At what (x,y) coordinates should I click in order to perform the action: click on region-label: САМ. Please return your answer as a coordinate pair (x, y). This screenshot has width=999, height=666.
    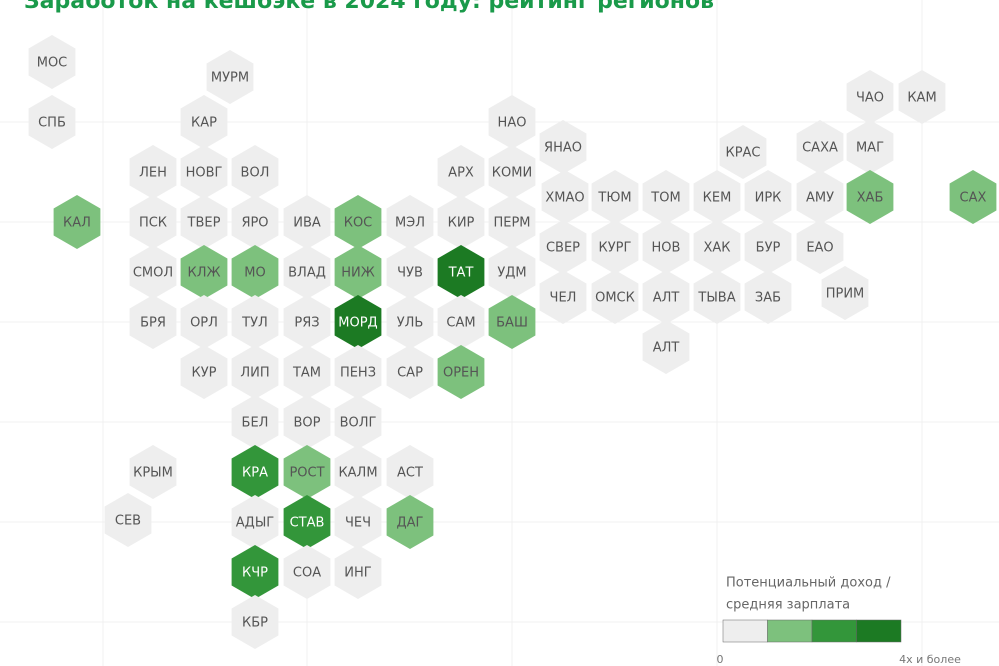
    Looking at the image, I should click on (460, 323).